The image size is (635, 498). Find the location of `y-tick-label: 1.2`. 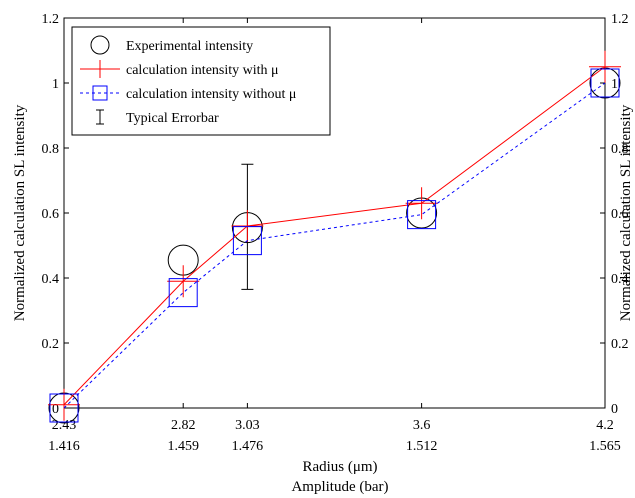

y-tick-label: 1.2 is located at coordinates (51, 19).